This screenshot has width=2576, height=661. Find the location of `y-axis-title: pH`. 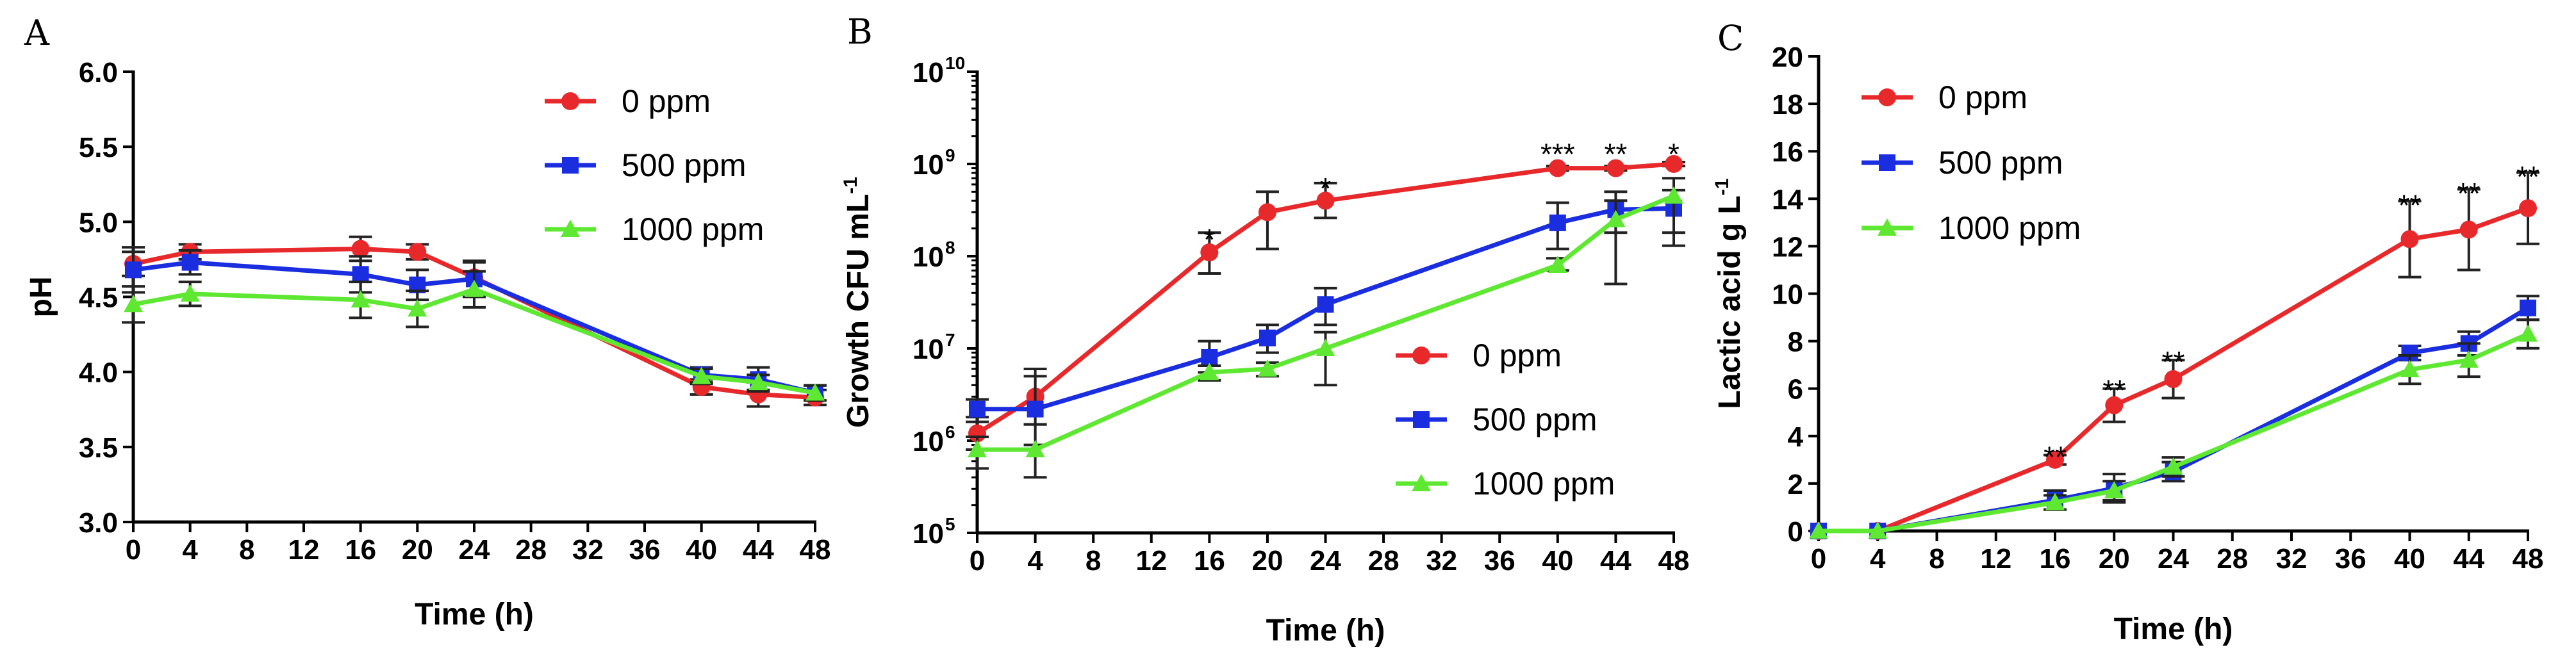

y-axis-title: pH is located at coordinates (41, 297).